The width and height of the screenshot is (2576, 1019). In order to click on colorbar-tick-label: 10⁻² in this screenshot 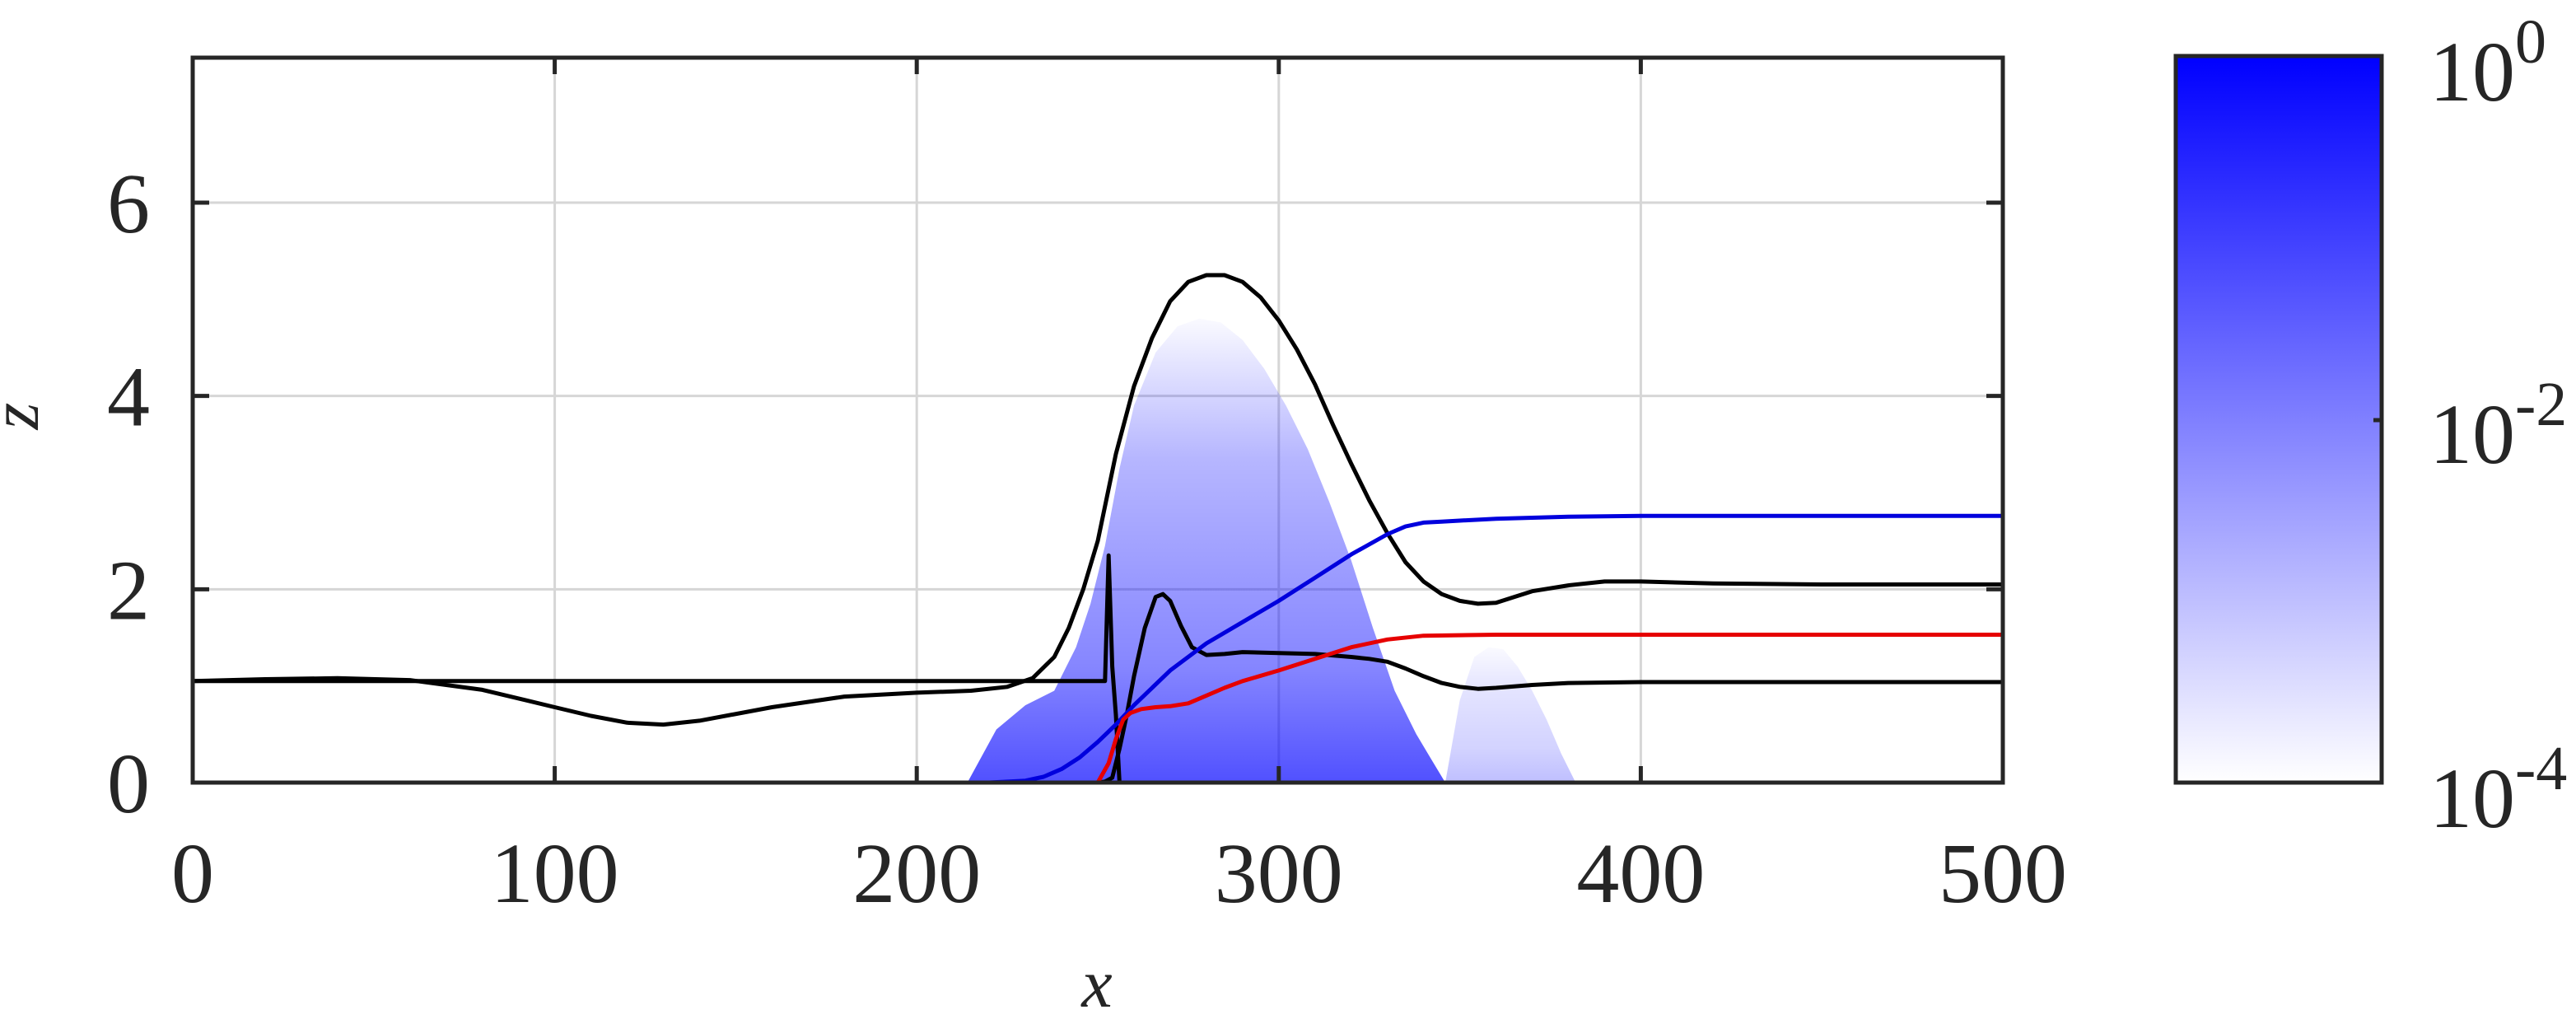, I will do `click(2498, 426)`.